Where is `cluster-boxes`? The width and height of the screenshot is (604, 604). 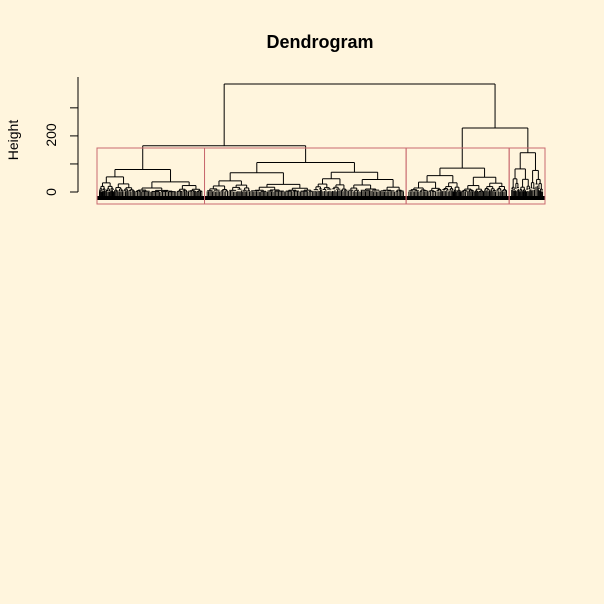
cluster-boxes is located at coordinates (321, 176).